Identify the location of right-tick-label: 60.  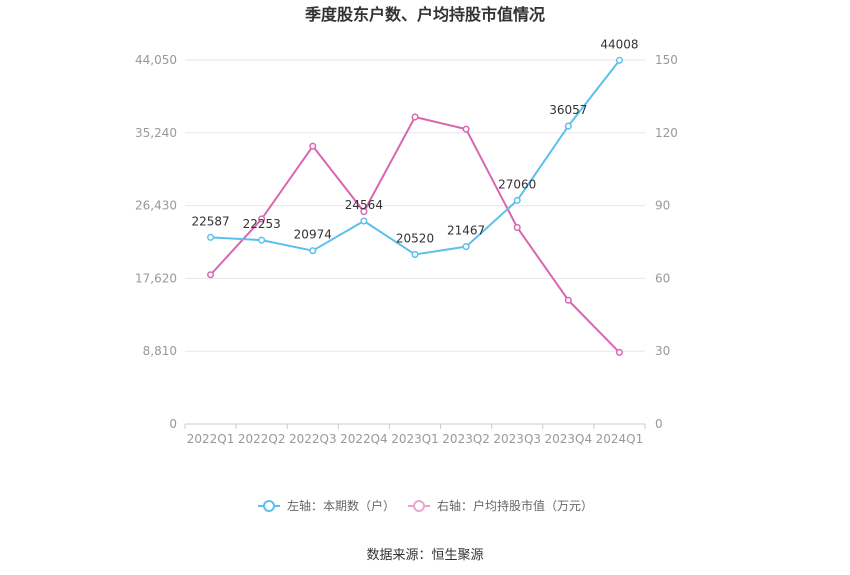
(662, 278).